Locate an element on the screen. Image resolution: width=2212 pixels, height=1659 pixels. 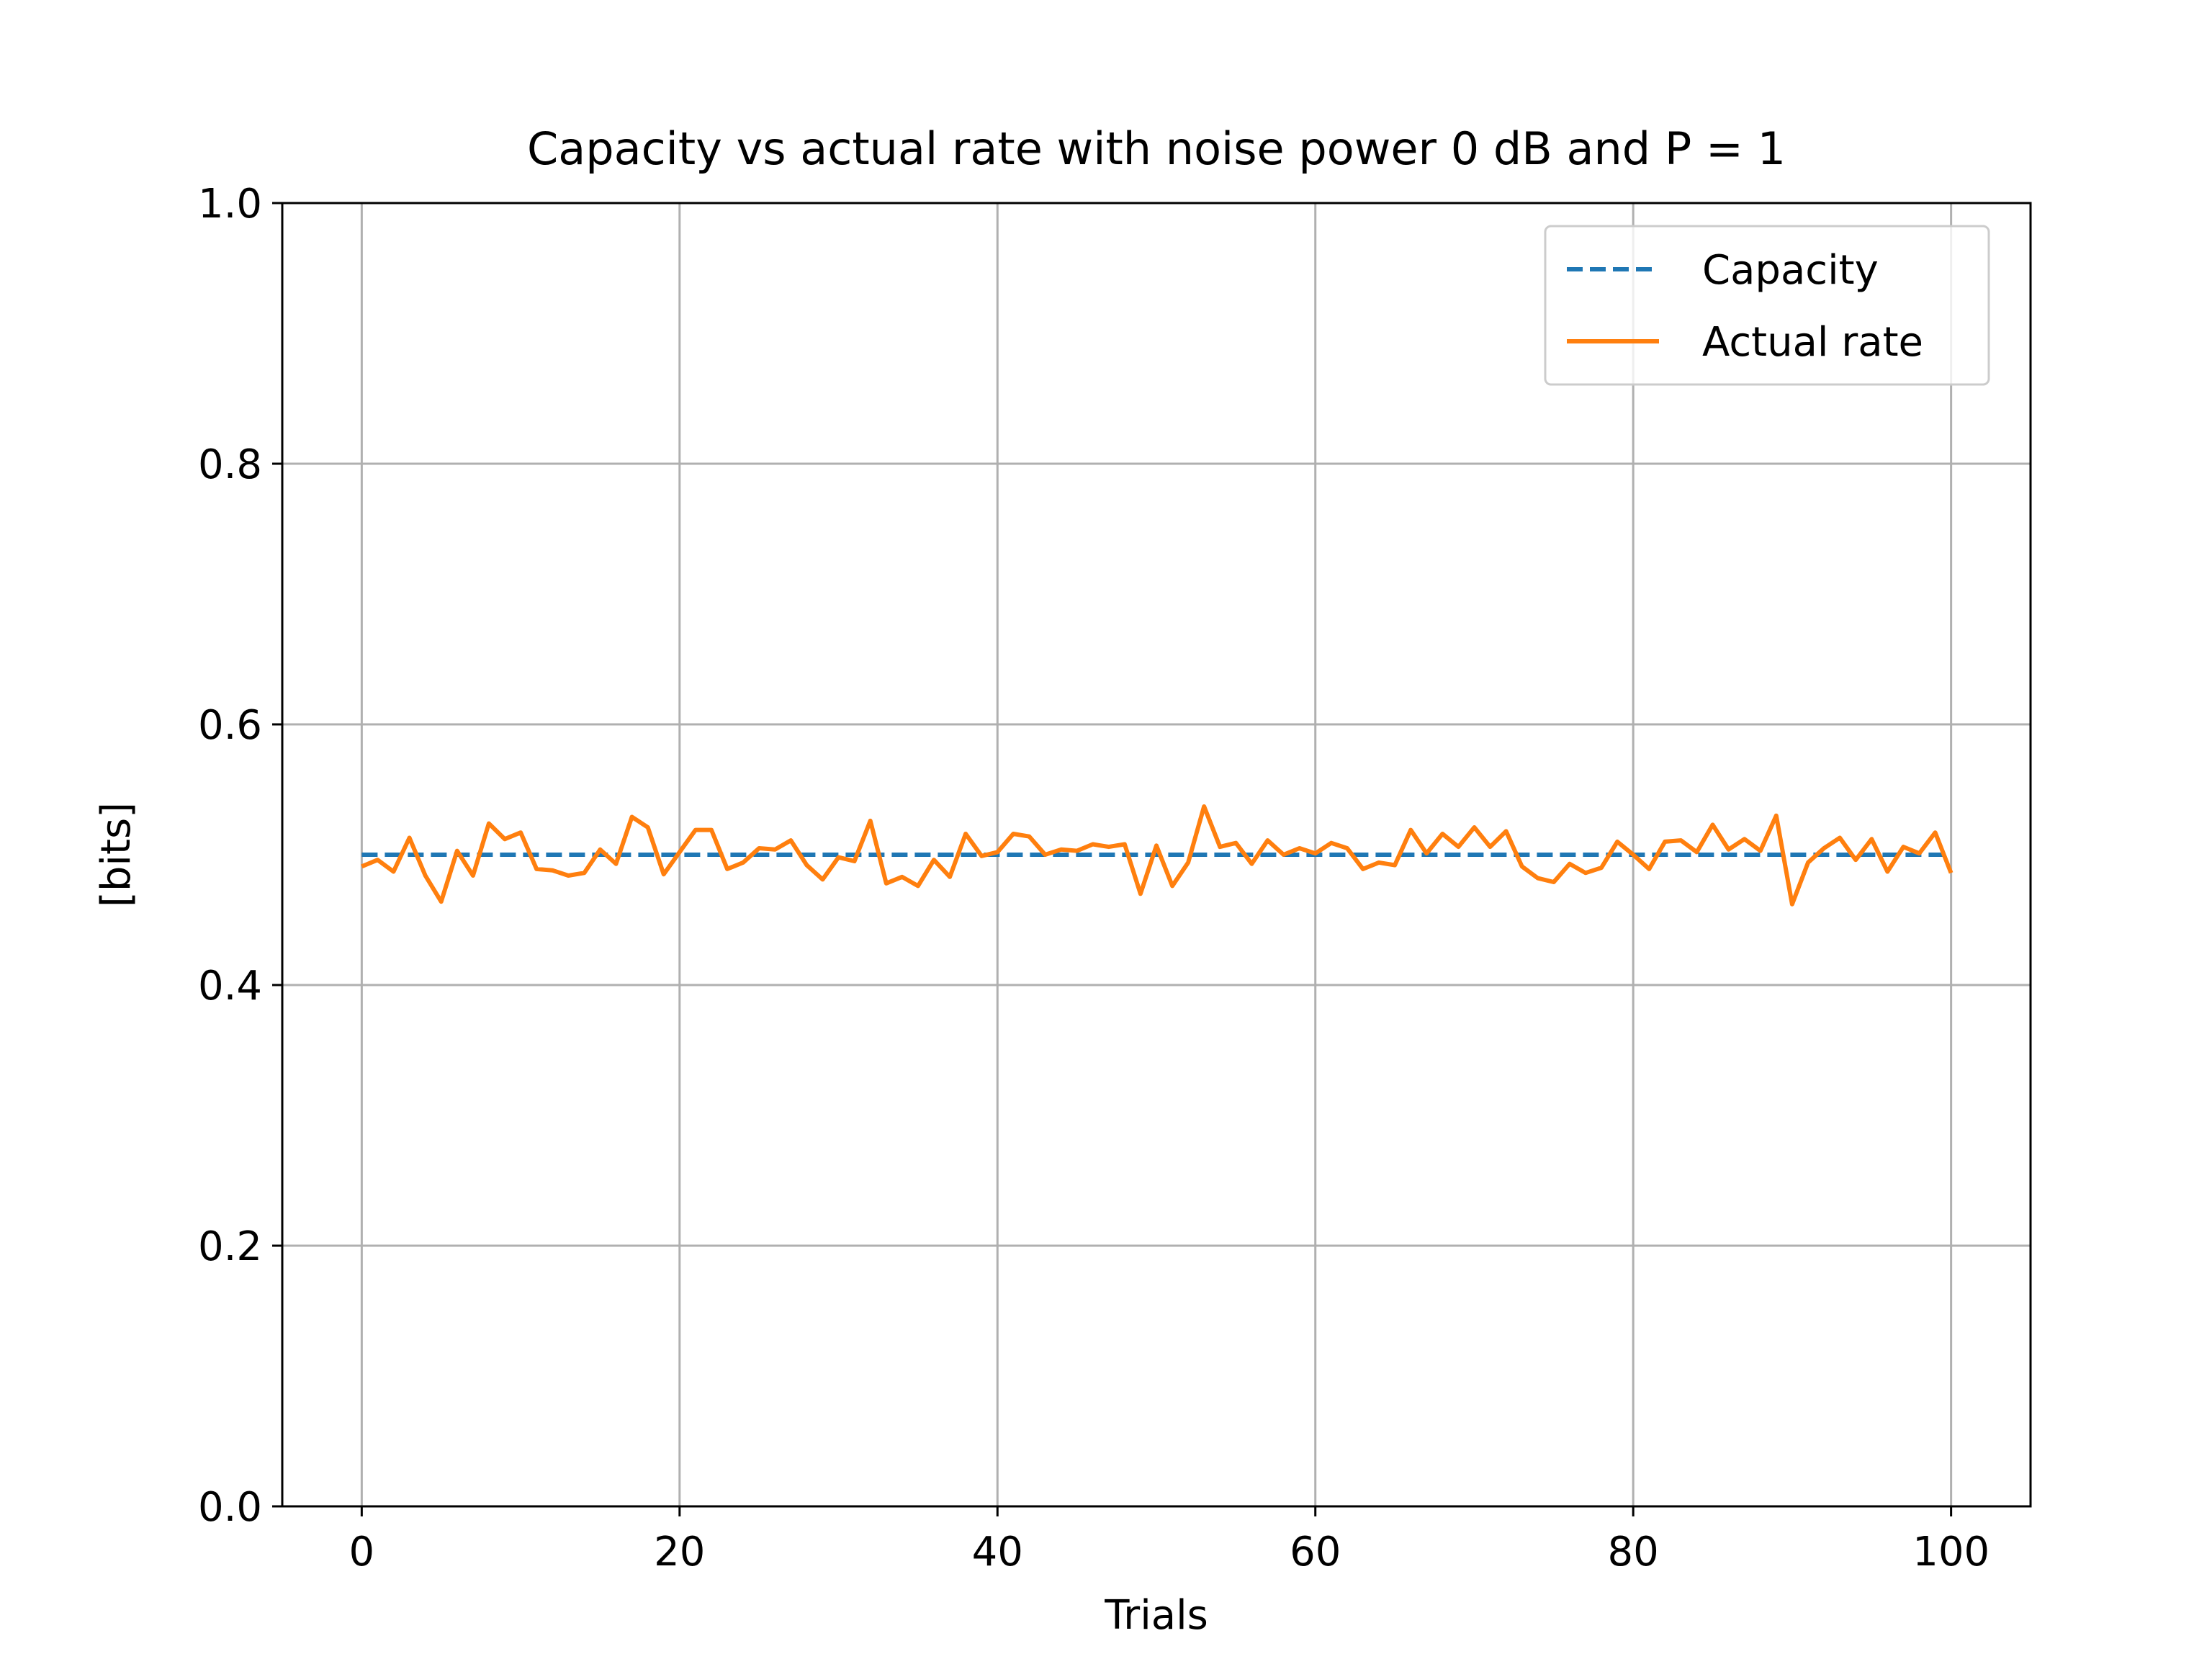
y-tick-label: 1.0 is located at coordinates (230, 204).